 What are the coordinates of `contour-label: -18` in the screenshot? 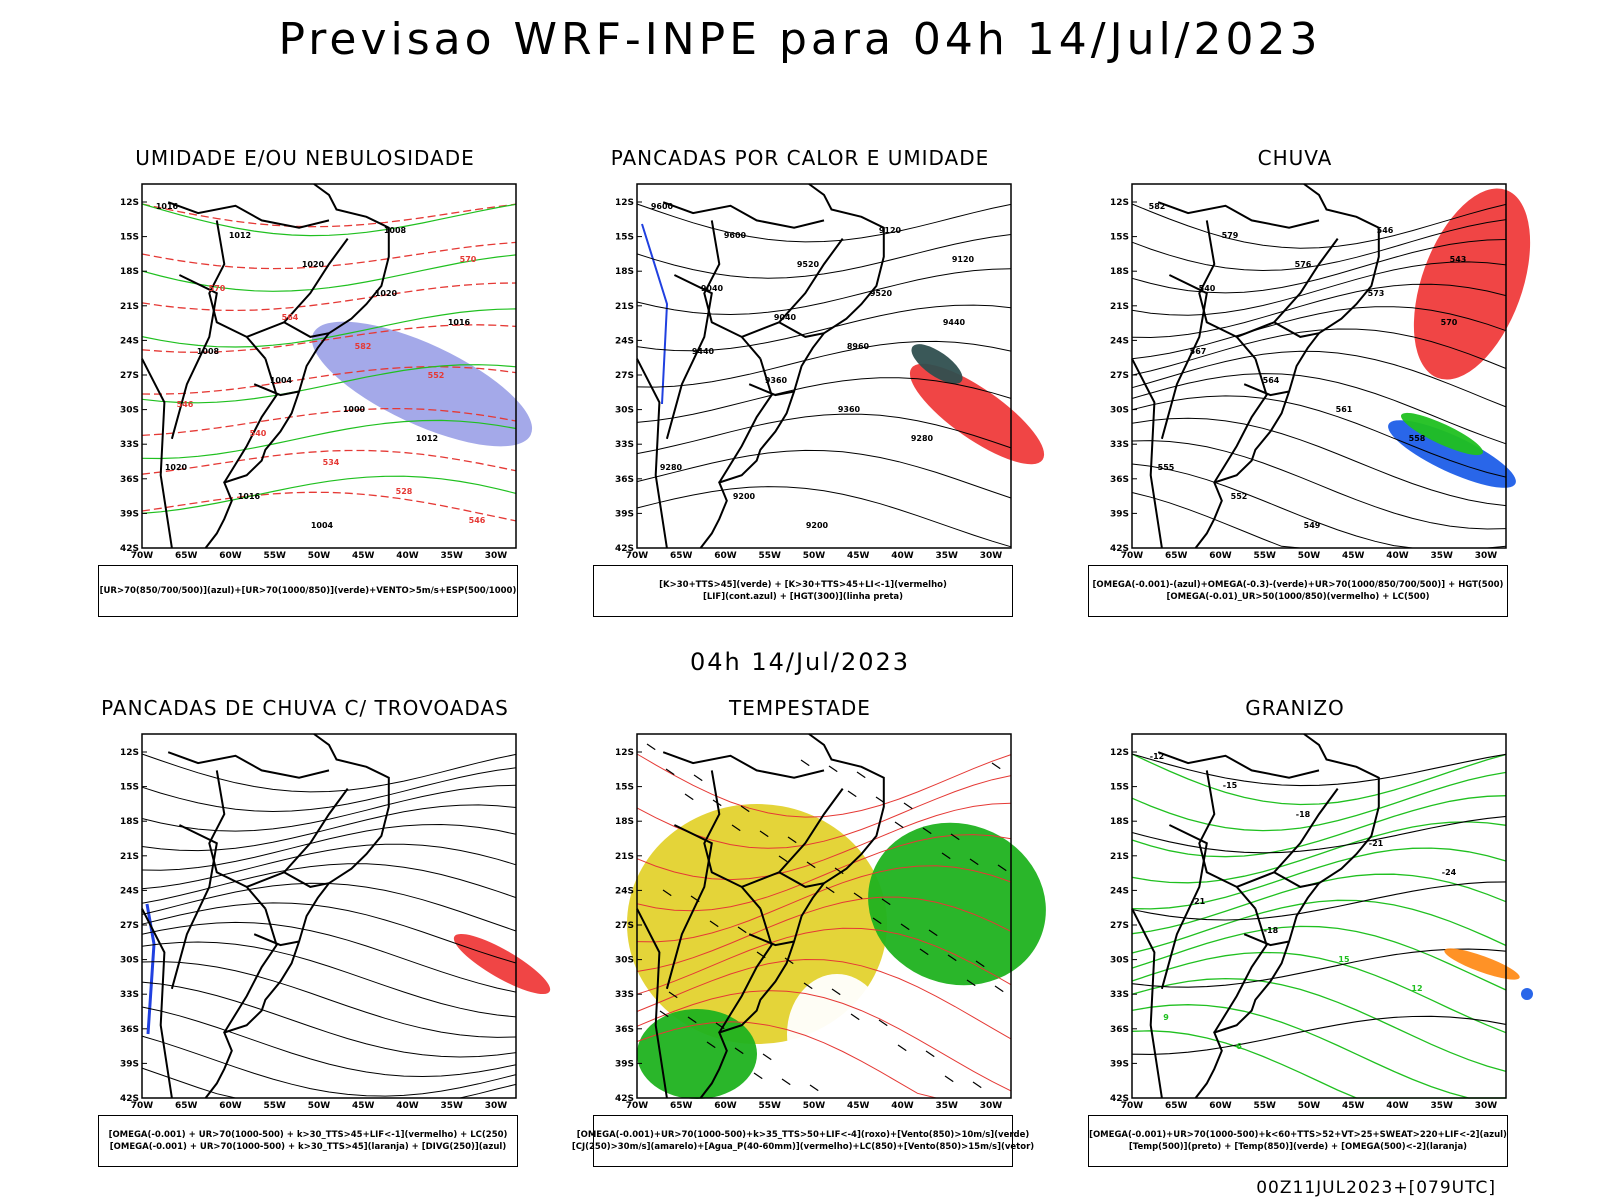 It's located at (1271, 930).